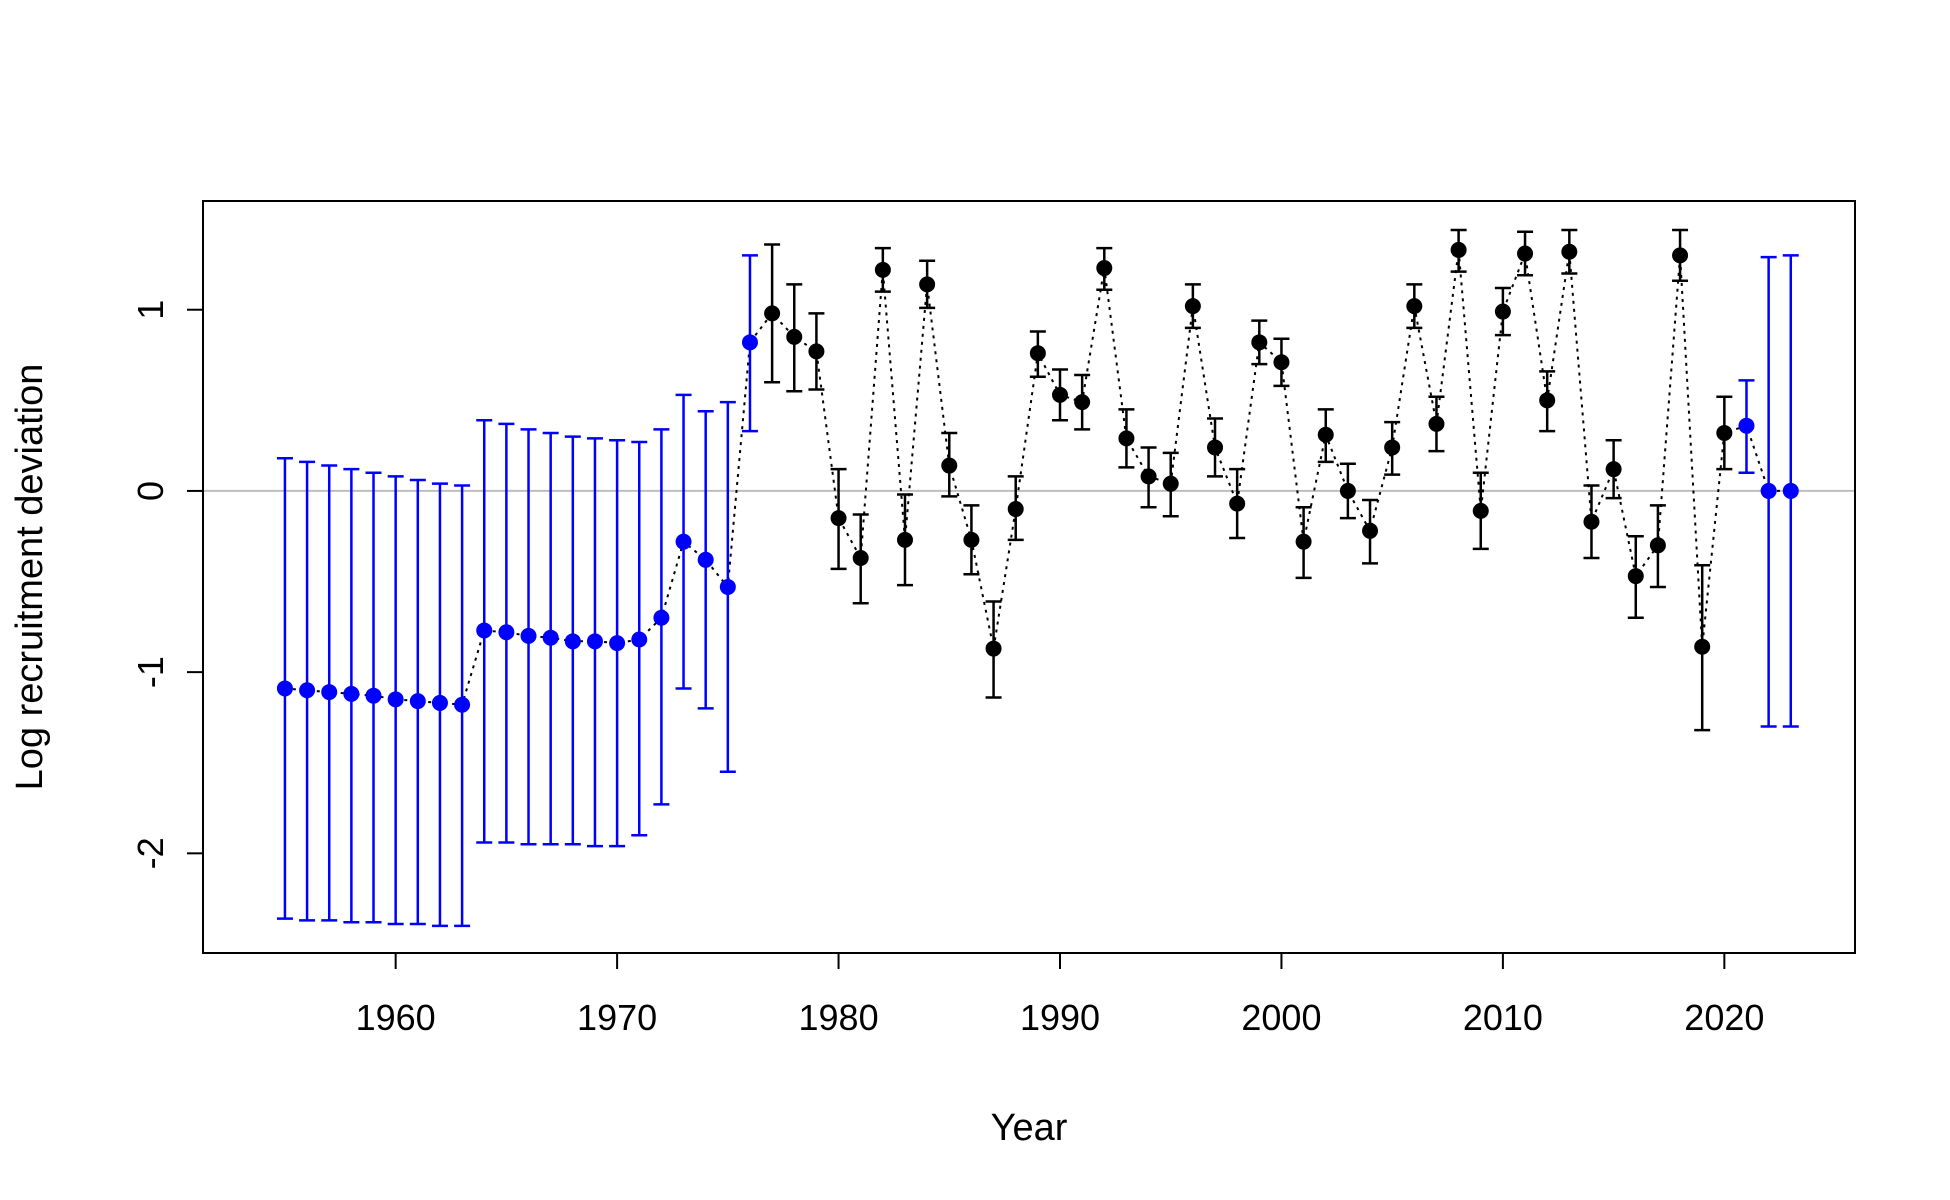 The height and width of the screenshot is (1200, 1950). Describe the element at coordinates (1502, 311) in the screenshot. I see `data-point-2010` at that location.